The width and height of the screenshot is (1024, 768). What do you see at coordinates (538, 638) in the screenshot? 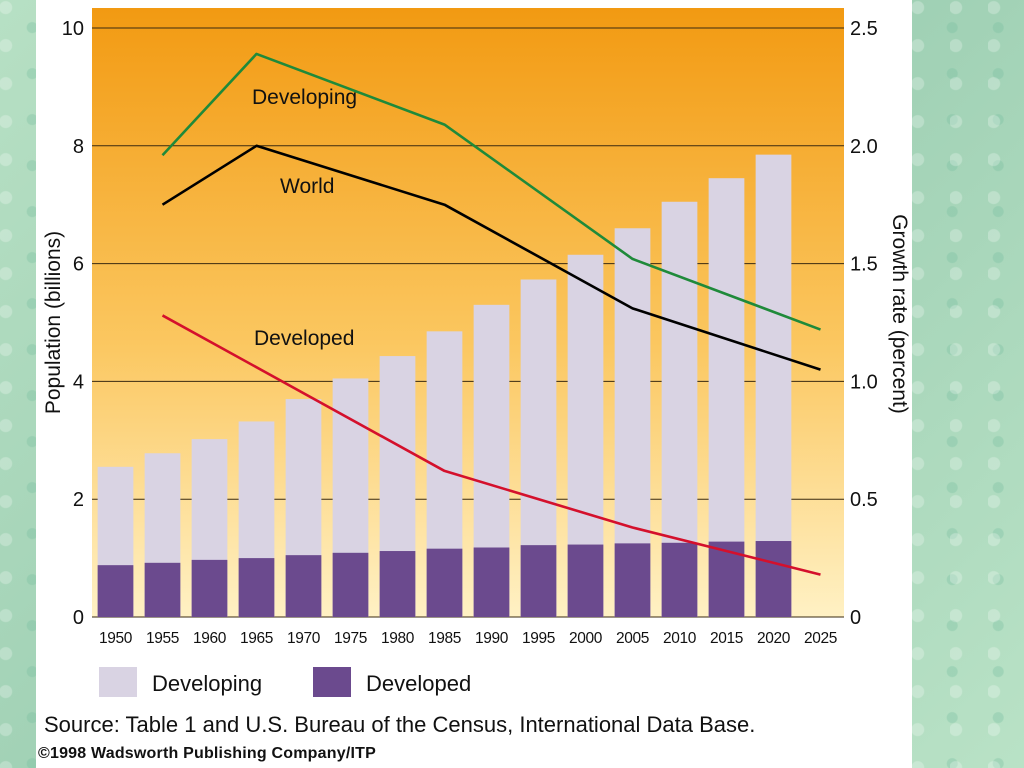
I see `x-tick-1995: 1995` at bounding box center [538, 638].